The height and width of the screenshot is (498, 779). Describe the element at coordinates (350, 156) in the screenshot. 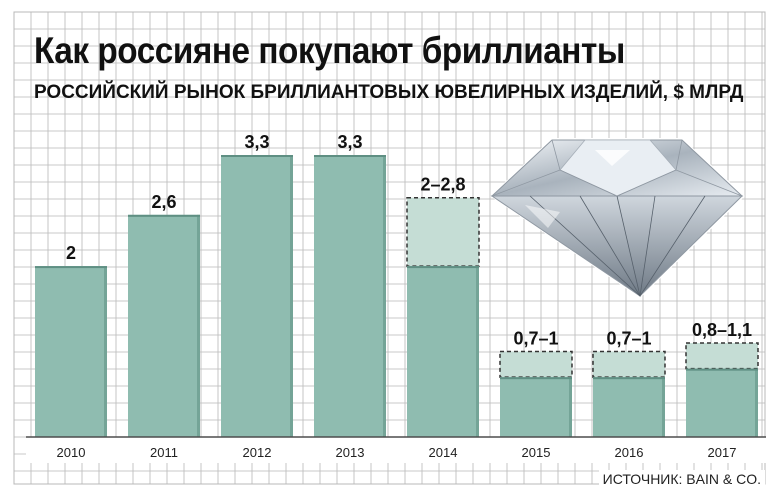

I see `bar-top-edge-2013` at that location.